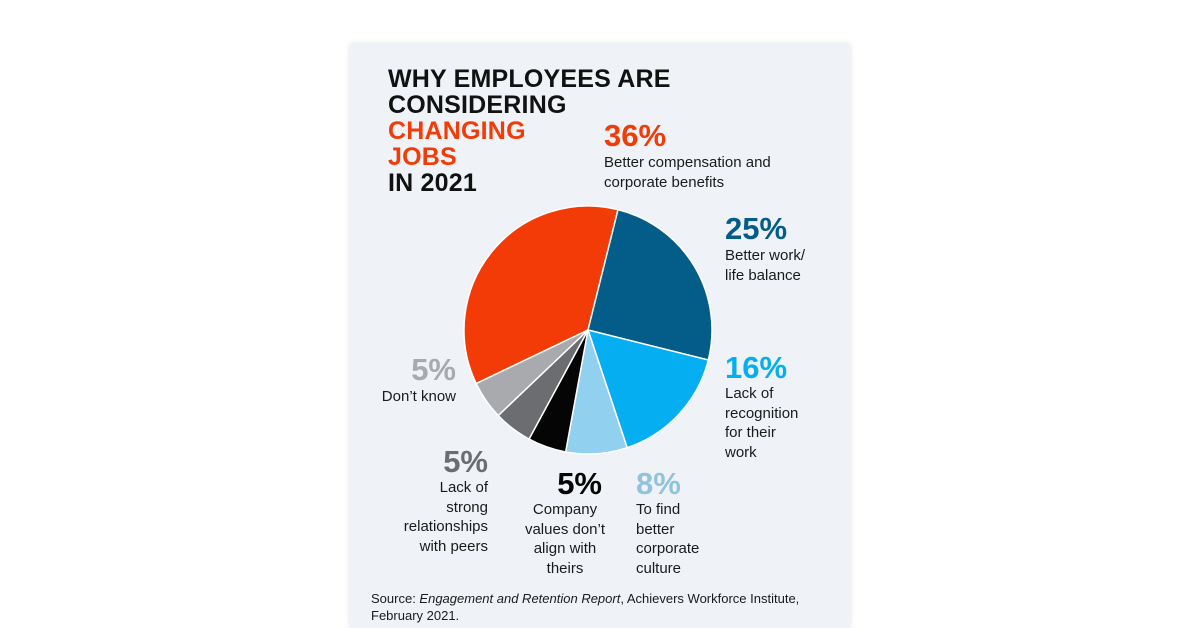 Image resolution: width=1200 pixels, height=628 pixels. Describe the element at coordinates (687, 162) in the screenshot. I see `desc-compensation-1: Better compensation and` at that location.